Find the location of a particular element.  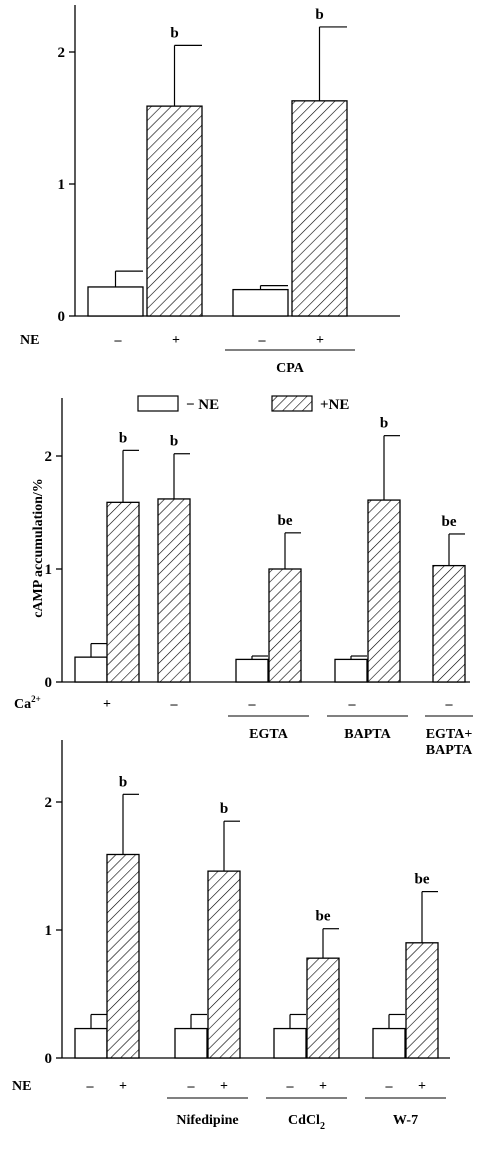

legend-label-minus-ne: − NE is located at coordinates (202, 405).